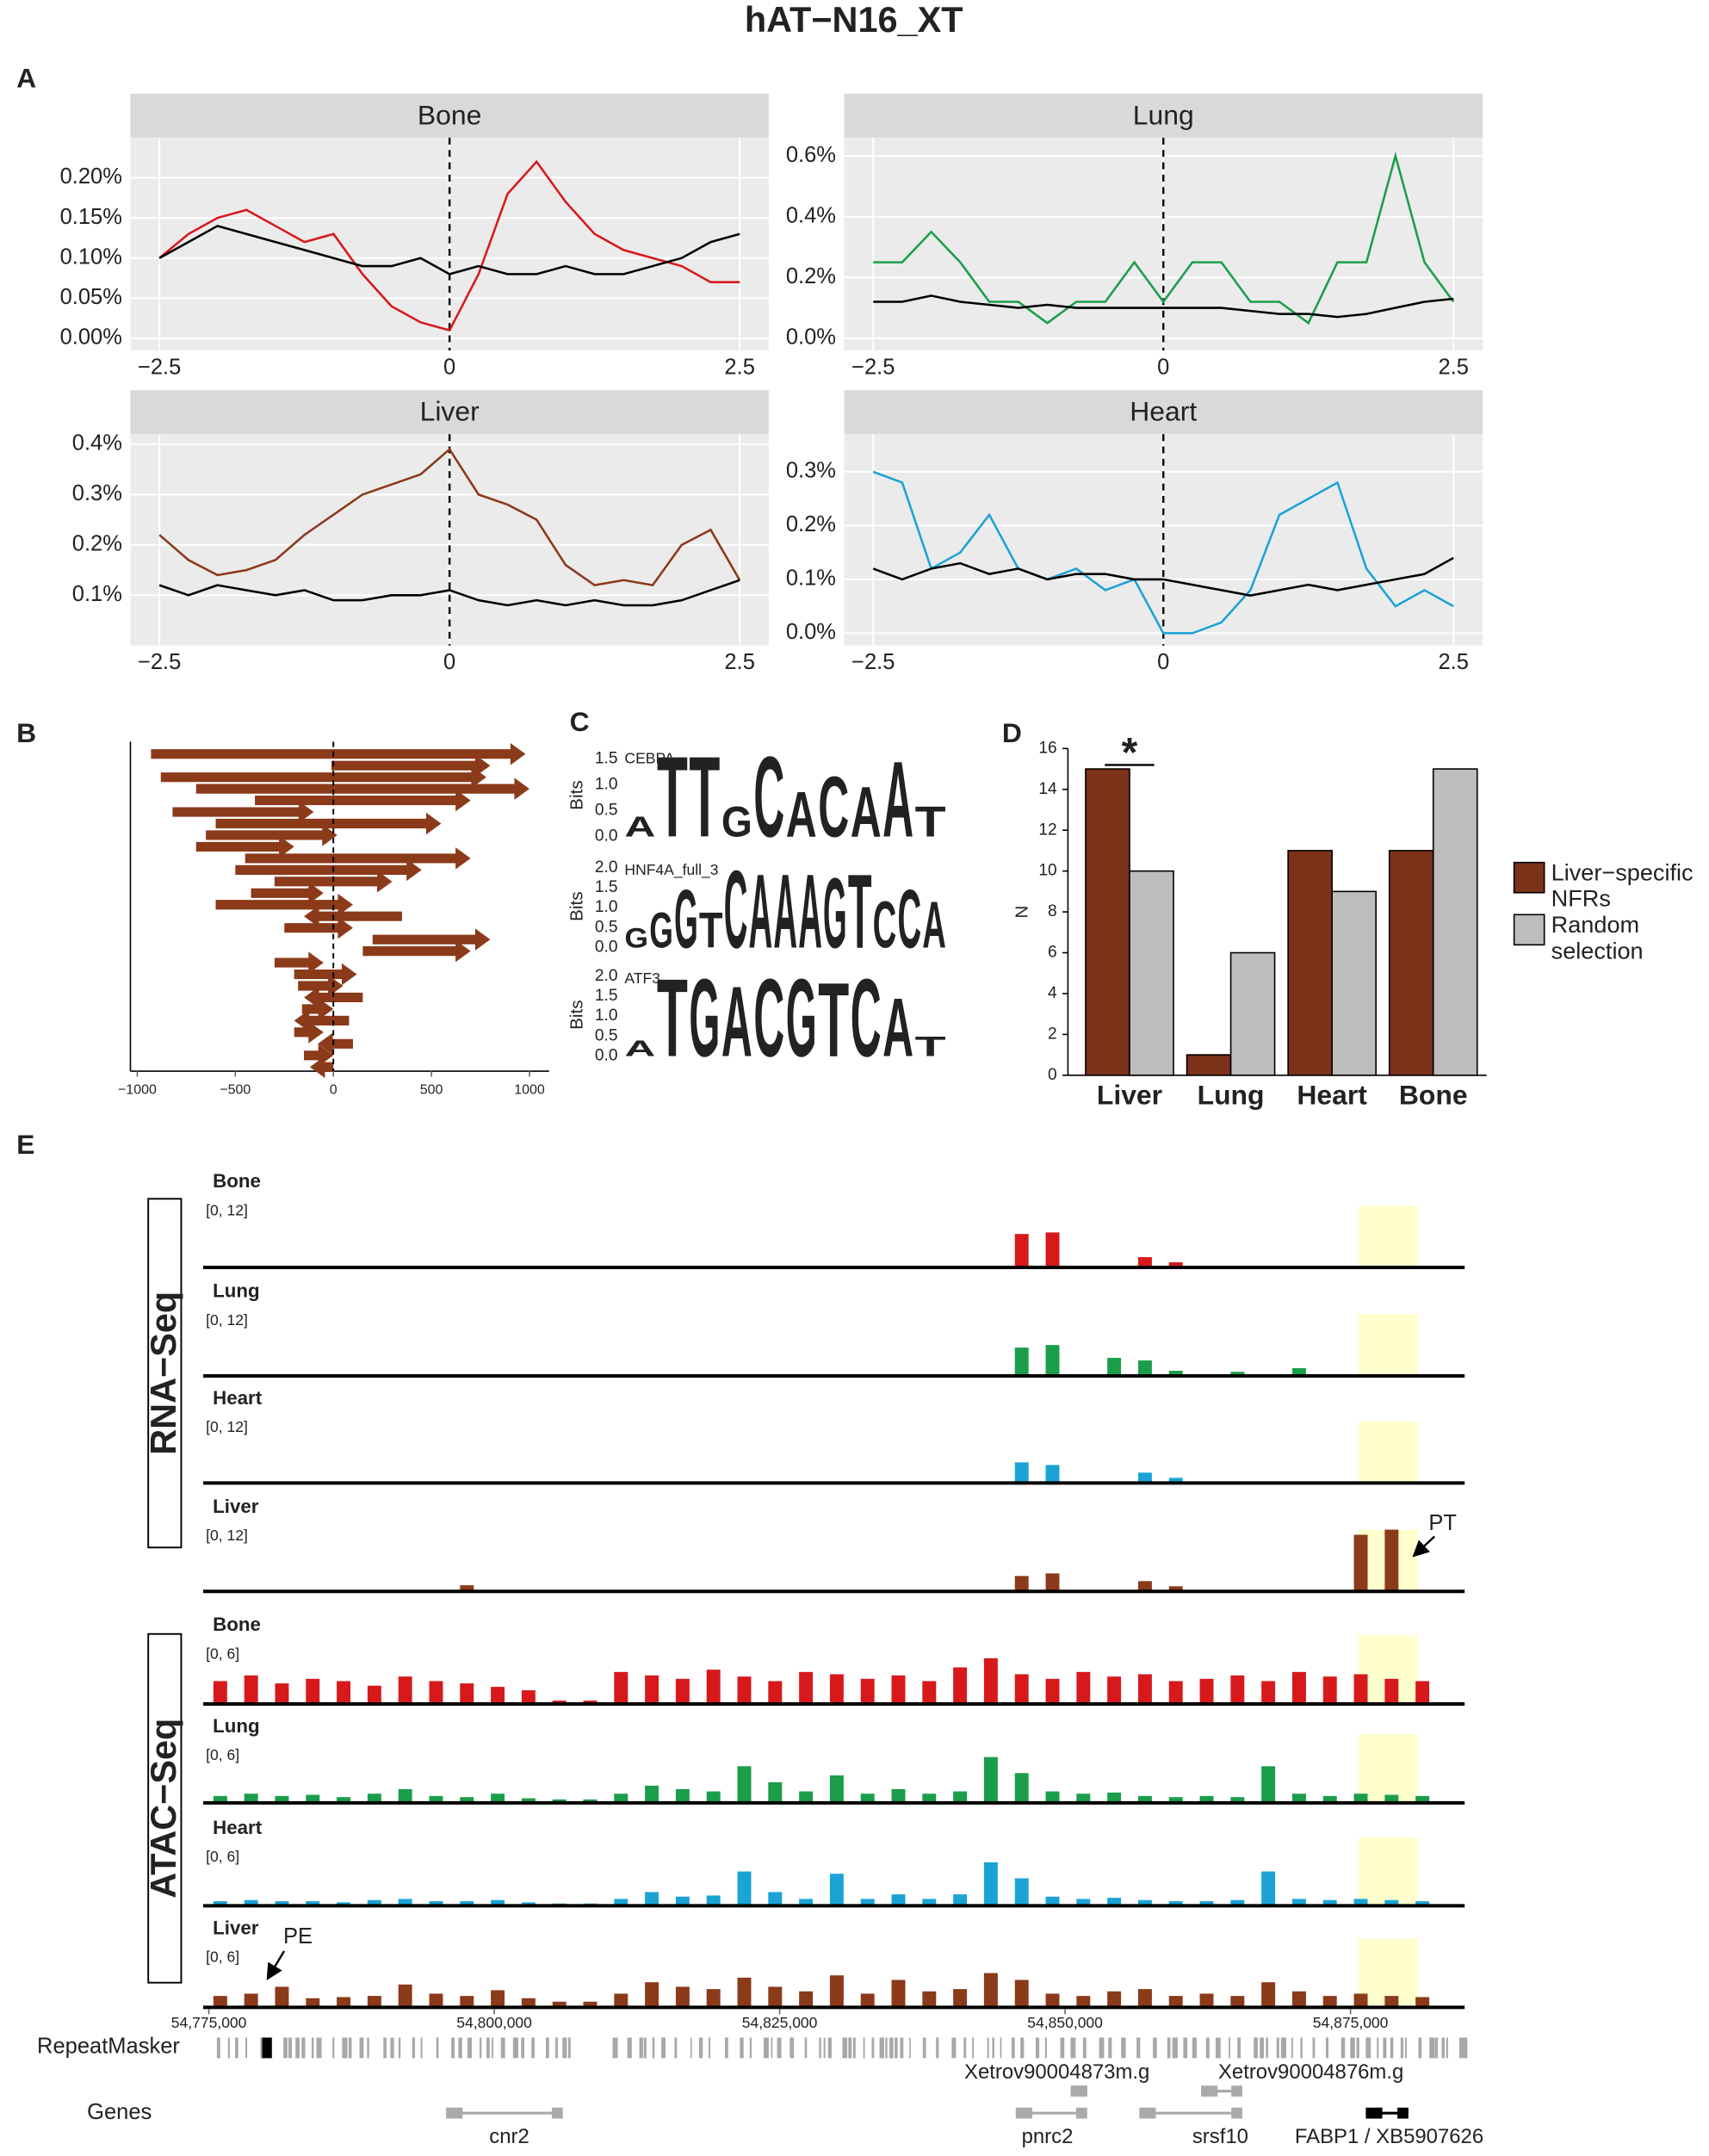  What do you see at coordinates (26, 733) in the screenshot?
I see `panel-label: B` at bounding box center [26, 733].